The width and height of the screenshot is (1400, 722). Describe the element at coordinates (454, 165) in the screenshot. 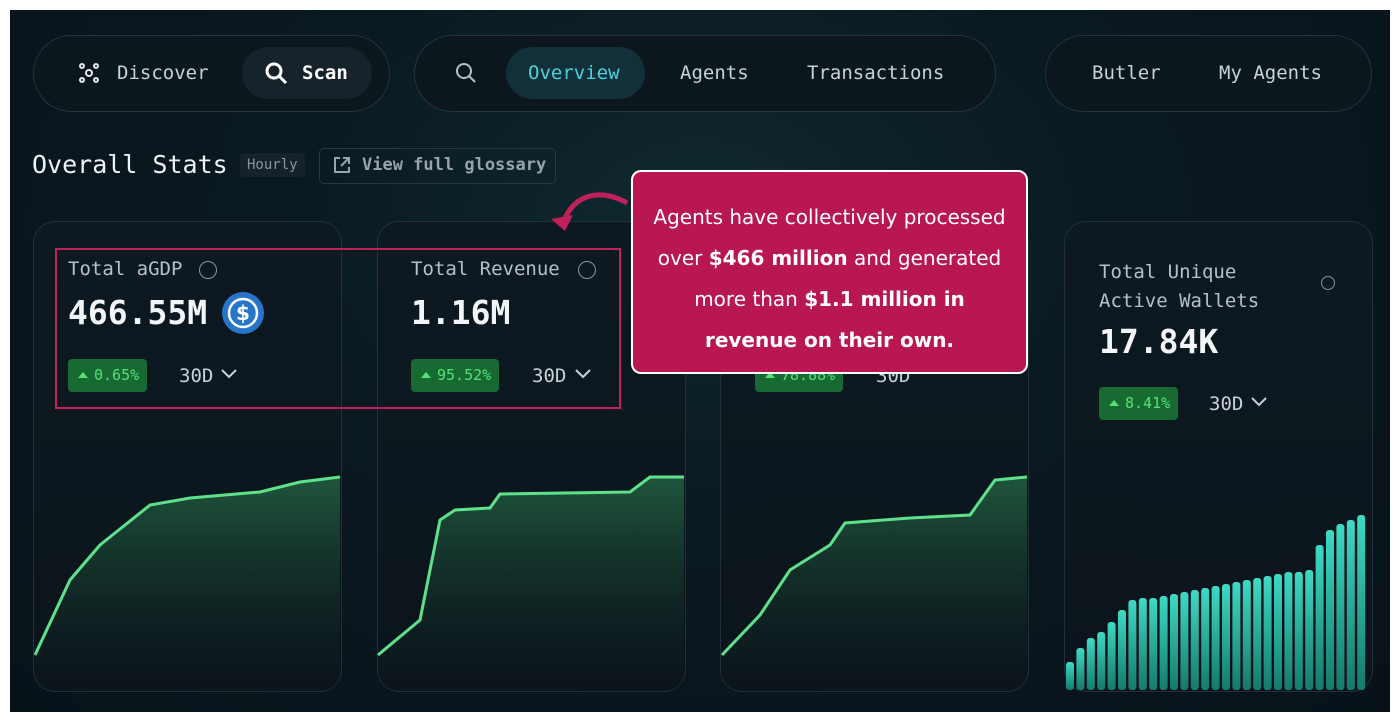

I see `glossary-link: View full glossary` at that location.